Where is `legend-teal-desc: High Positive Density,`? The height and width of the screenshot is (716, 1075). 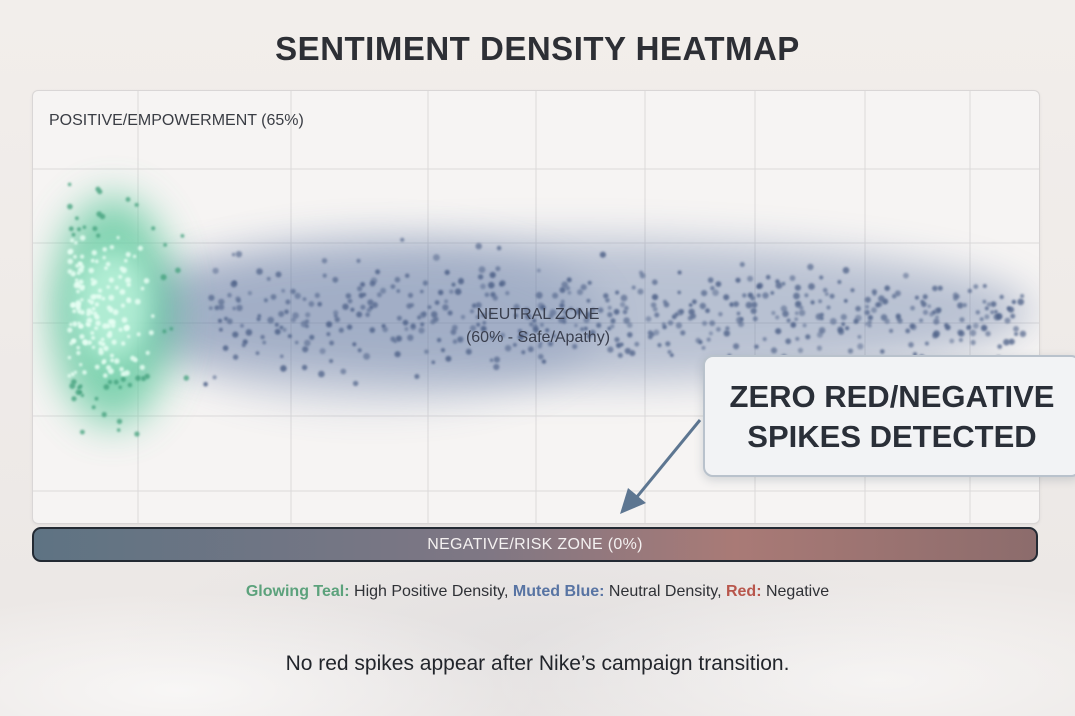 legend-teal-desc: High Positive Density, is located at coordinates (429, 591).